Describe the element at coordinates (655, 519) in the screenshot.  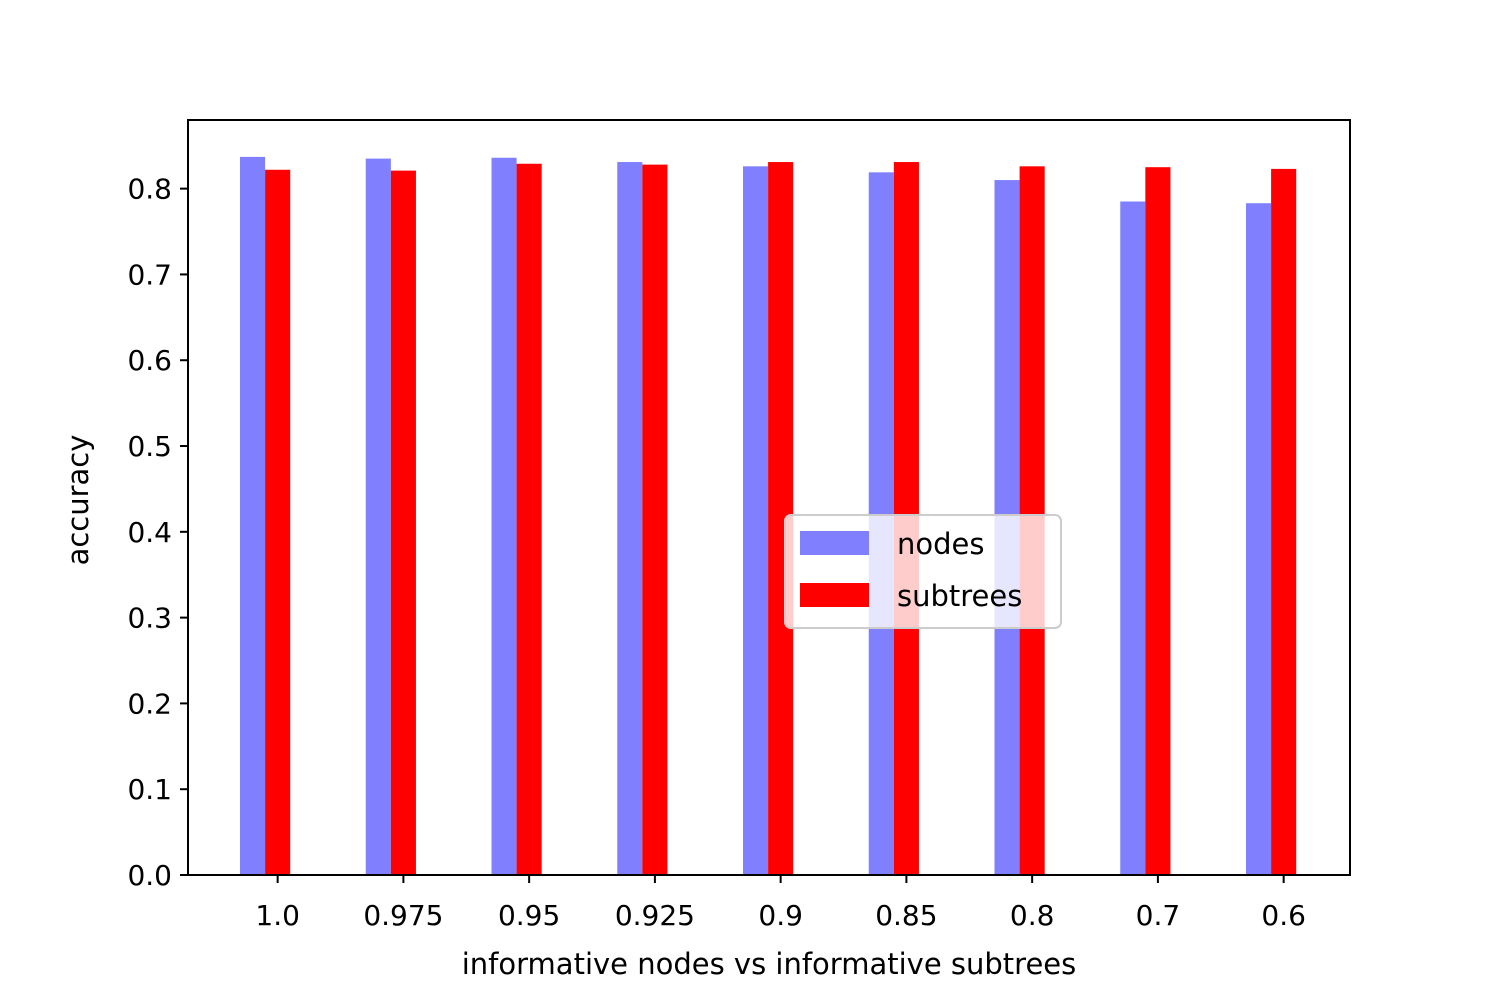
I see `bar-subtrees-0.925` at that location.